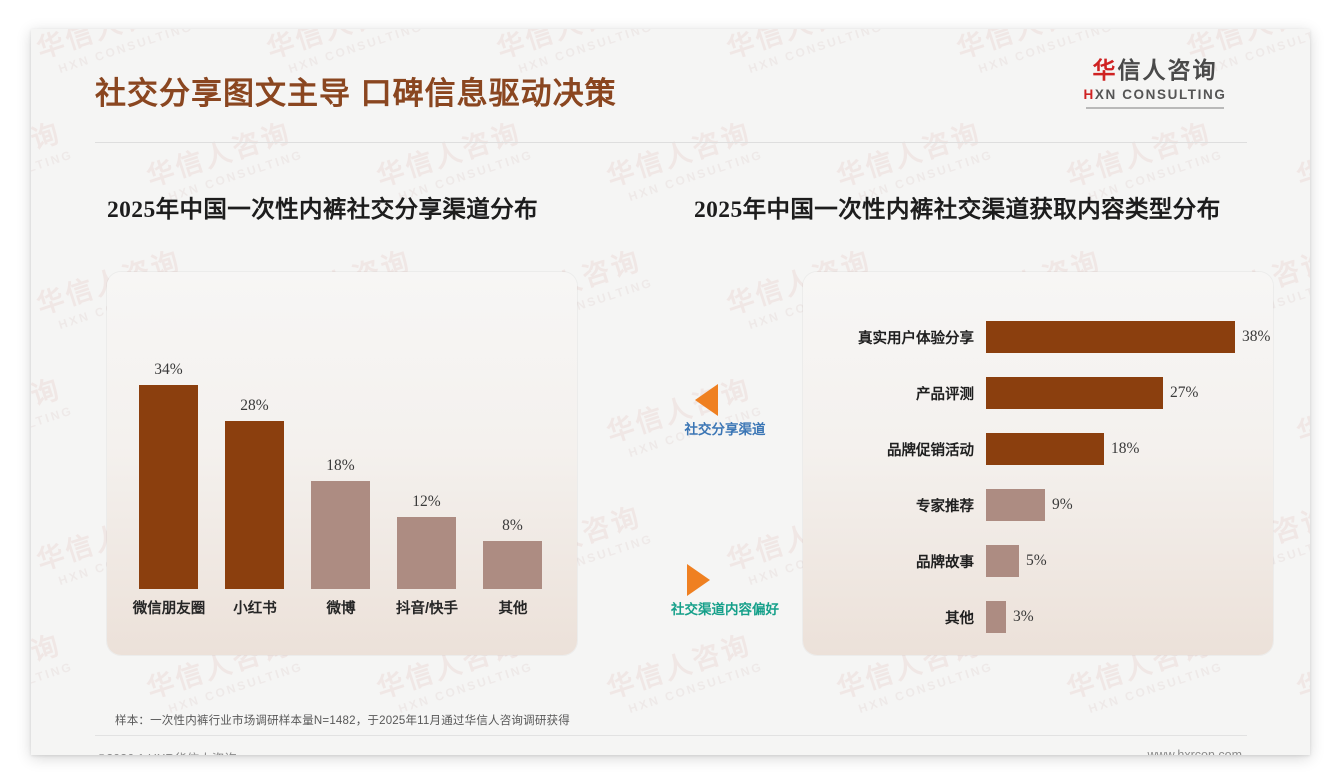 The height and width of the screenshot is (780, 1340). What do you see at coordinates (945, 562) in the screenshot?
I see `category-axis-label: 品牌故事` at bounding box center [945, 562].